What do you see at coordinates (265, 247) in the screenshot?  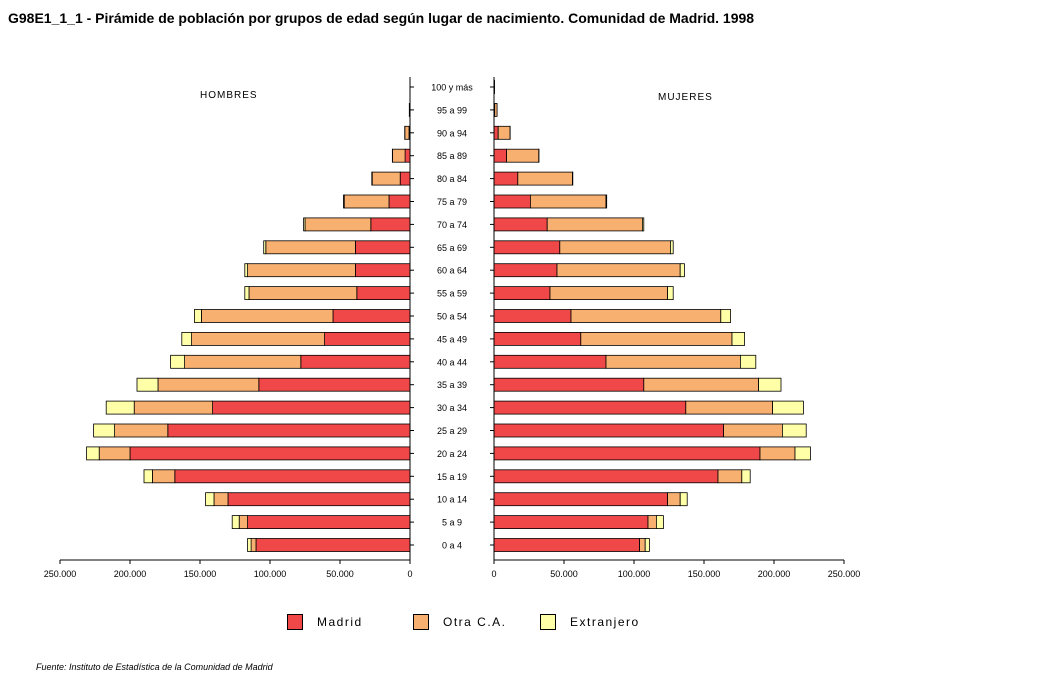 I see `bar-hombres-13-Extranjero` at bounding box center [265, 247].